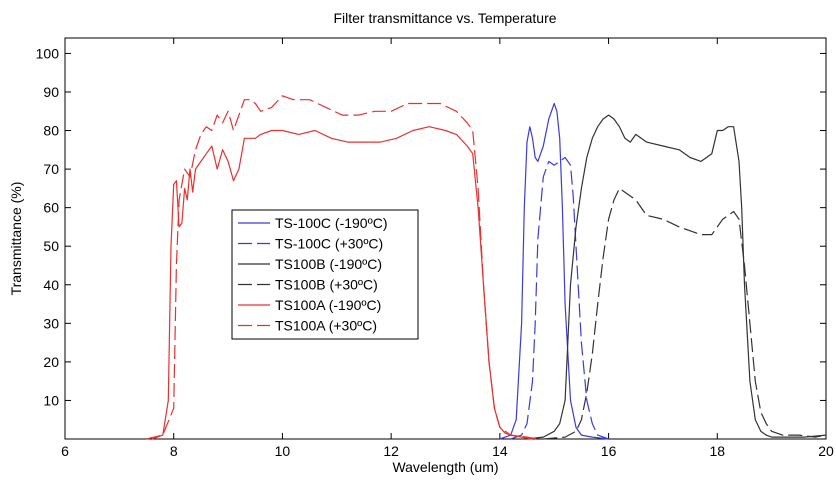 The image size is (836, 481). Describe the element at coordinates (391, 451) in the screenshot. I see `x-tick-label: 12` at that location.